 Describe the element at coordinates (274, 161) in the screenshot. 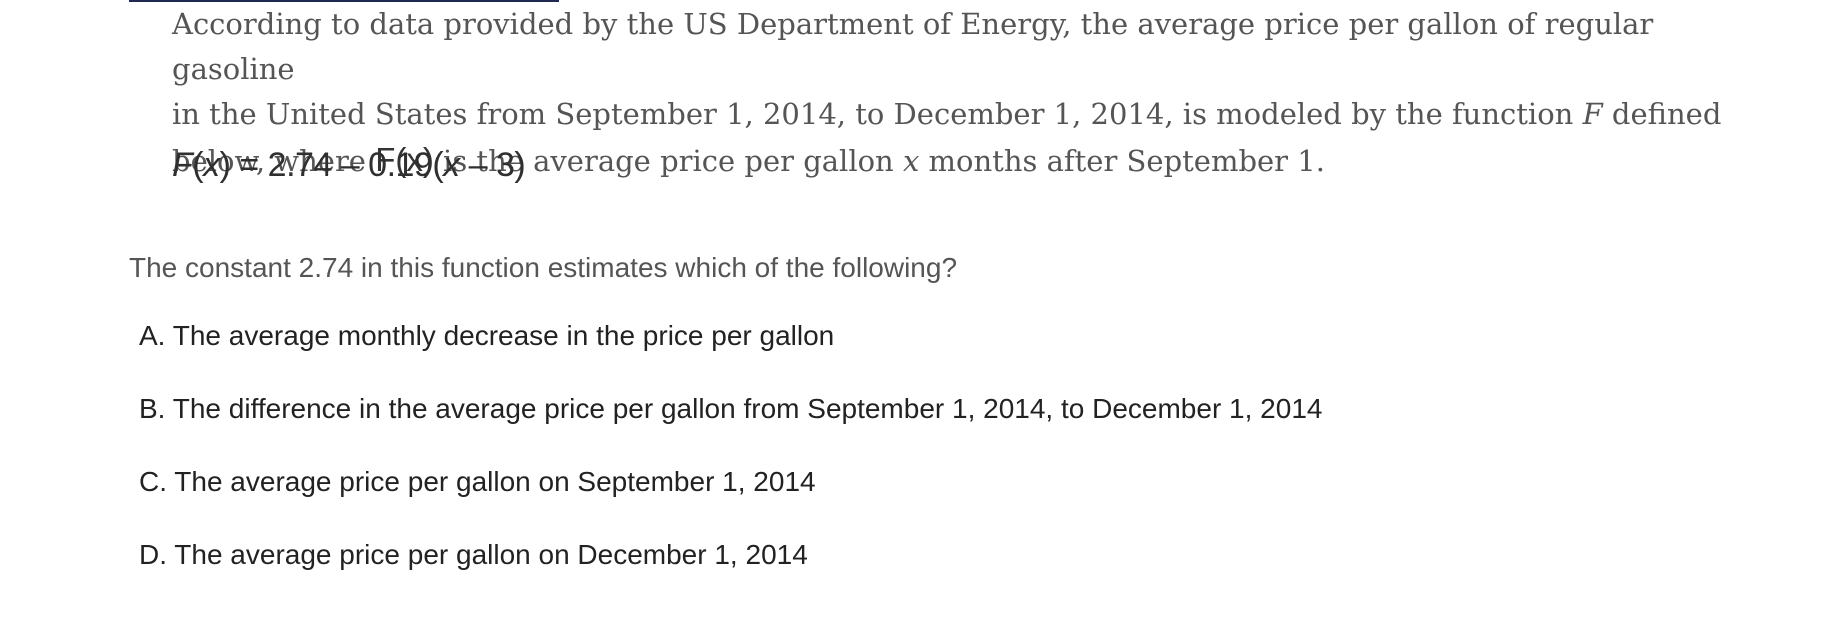

I see `passage-text: below, where` at that location.